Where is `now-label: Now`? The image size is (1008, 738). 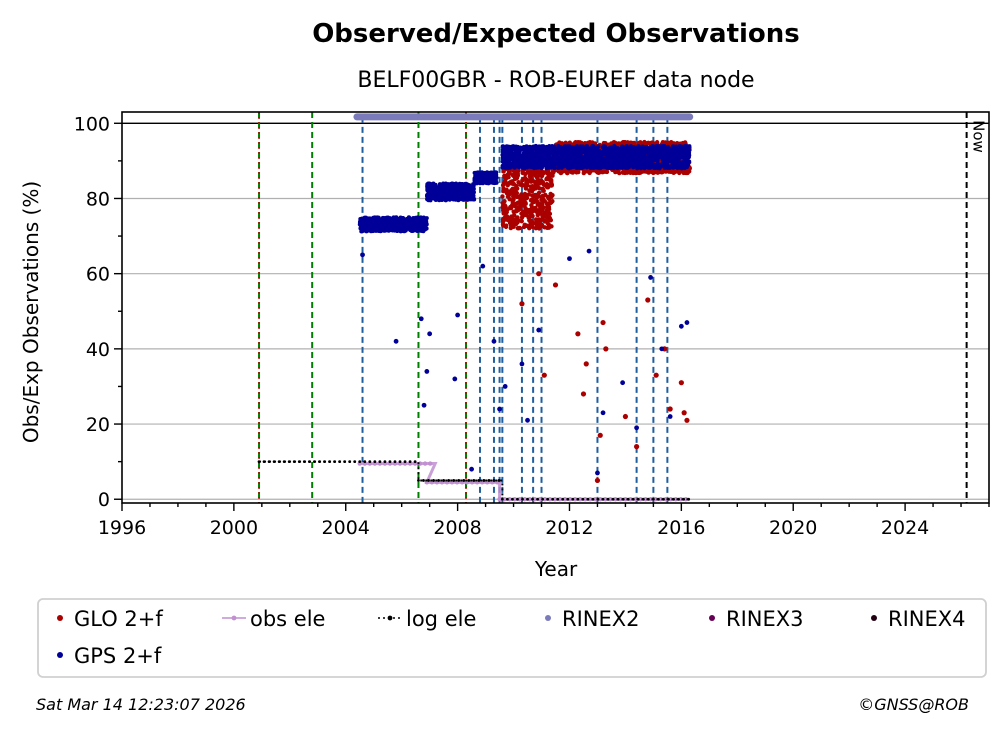
now-label: Now is located at coordinates (979, 136).